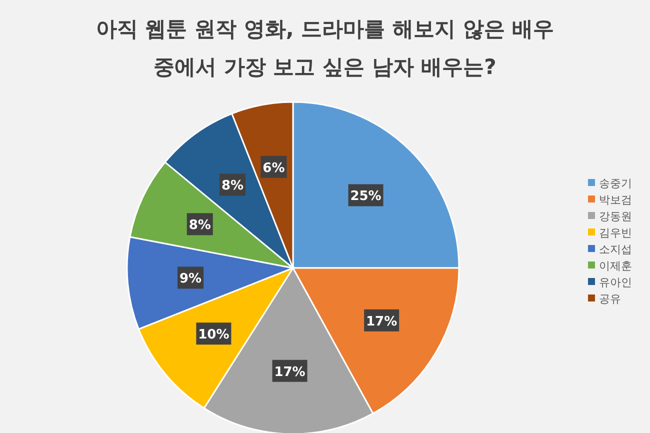  I want to click on legend-label: 공유, so click(610, 299).